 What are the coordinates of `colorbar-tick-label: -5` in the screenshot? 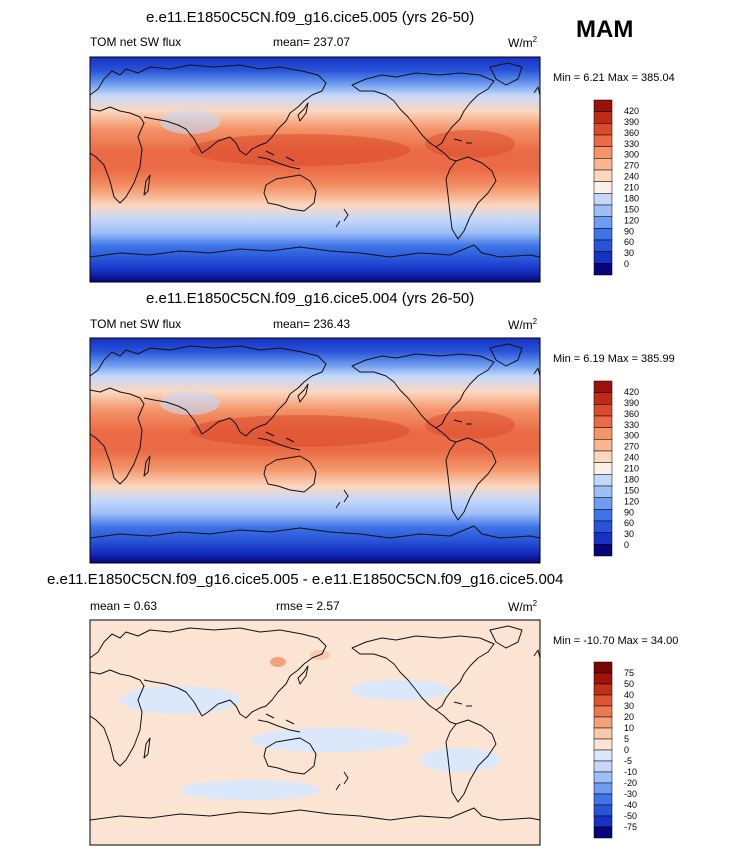 It's located at (628, 761).